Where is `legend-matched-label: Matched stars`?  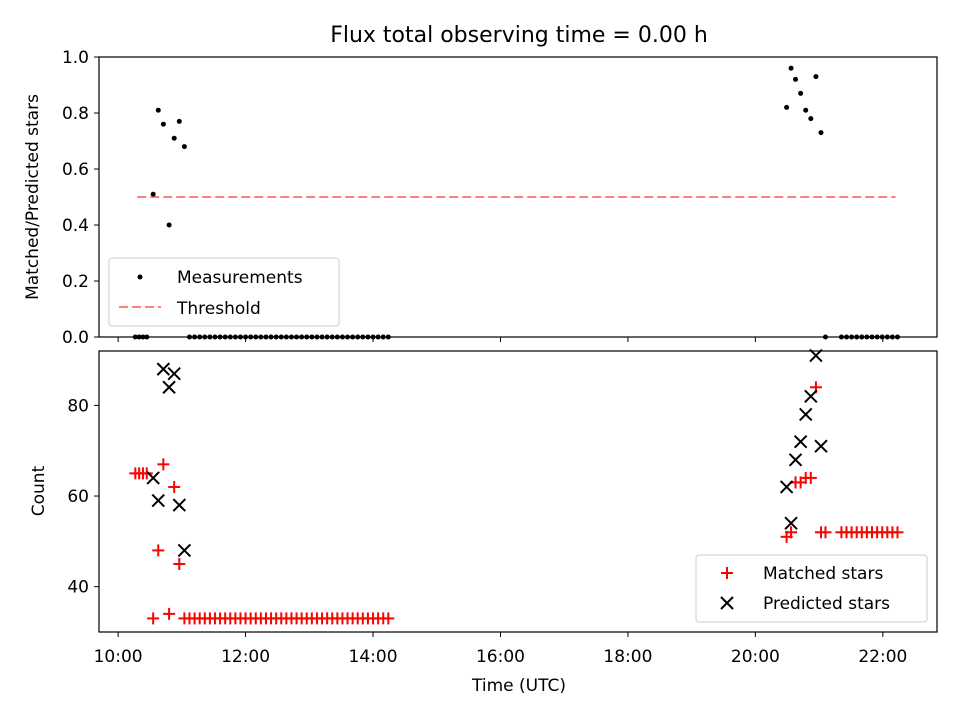 legend-matched-label: Matched stars is located at coordinates (823, 574).